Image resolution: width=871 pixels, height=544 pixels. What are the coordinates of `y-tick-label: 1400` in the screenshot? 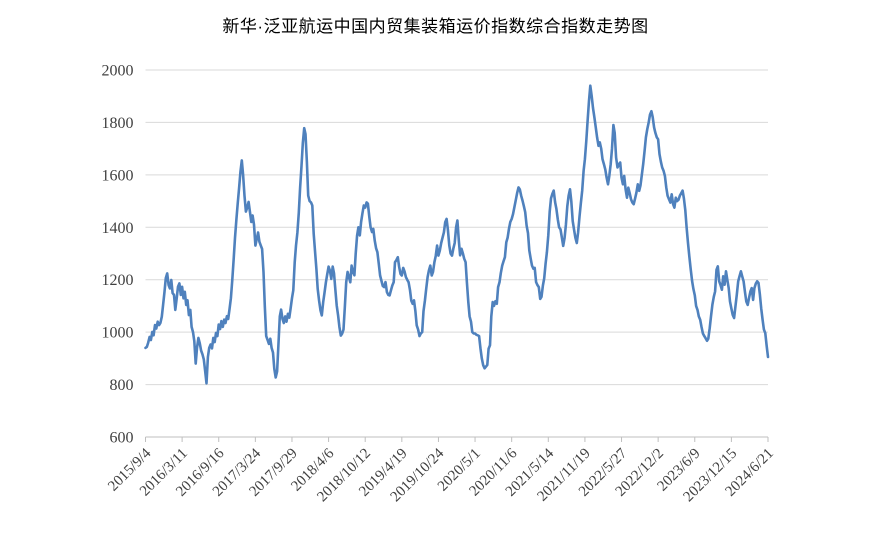 It's located at (118, 228).